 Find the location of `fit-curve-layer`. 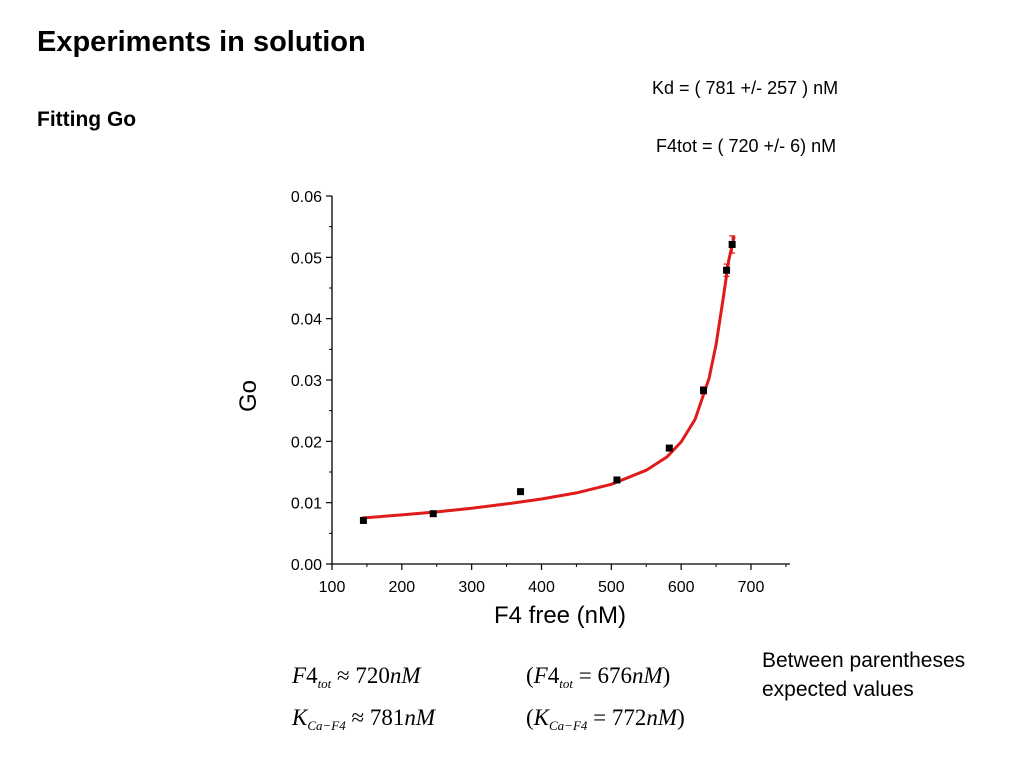

fit-curve-layer is located at coordinates (548, 378).